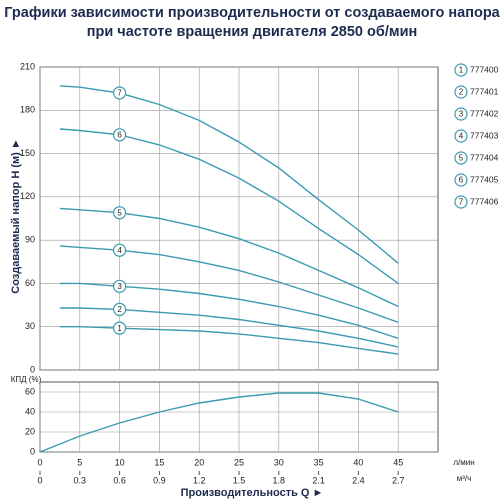  I want to click on legend-number: 5, so click(461, 158).